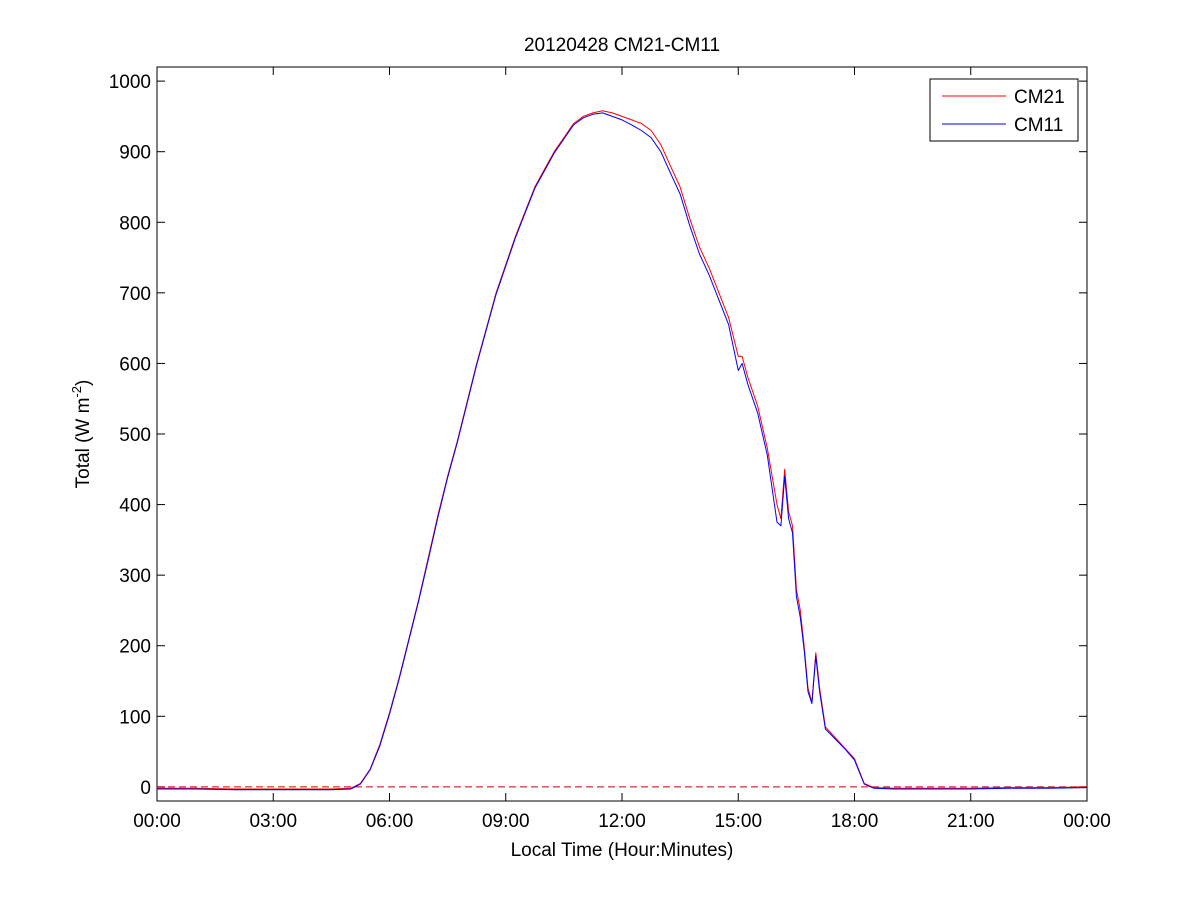 The height and width of the screenshot is (906, 1201). I want to click on chart-title: 20120428 CM21-CM11, so click(622, 45).